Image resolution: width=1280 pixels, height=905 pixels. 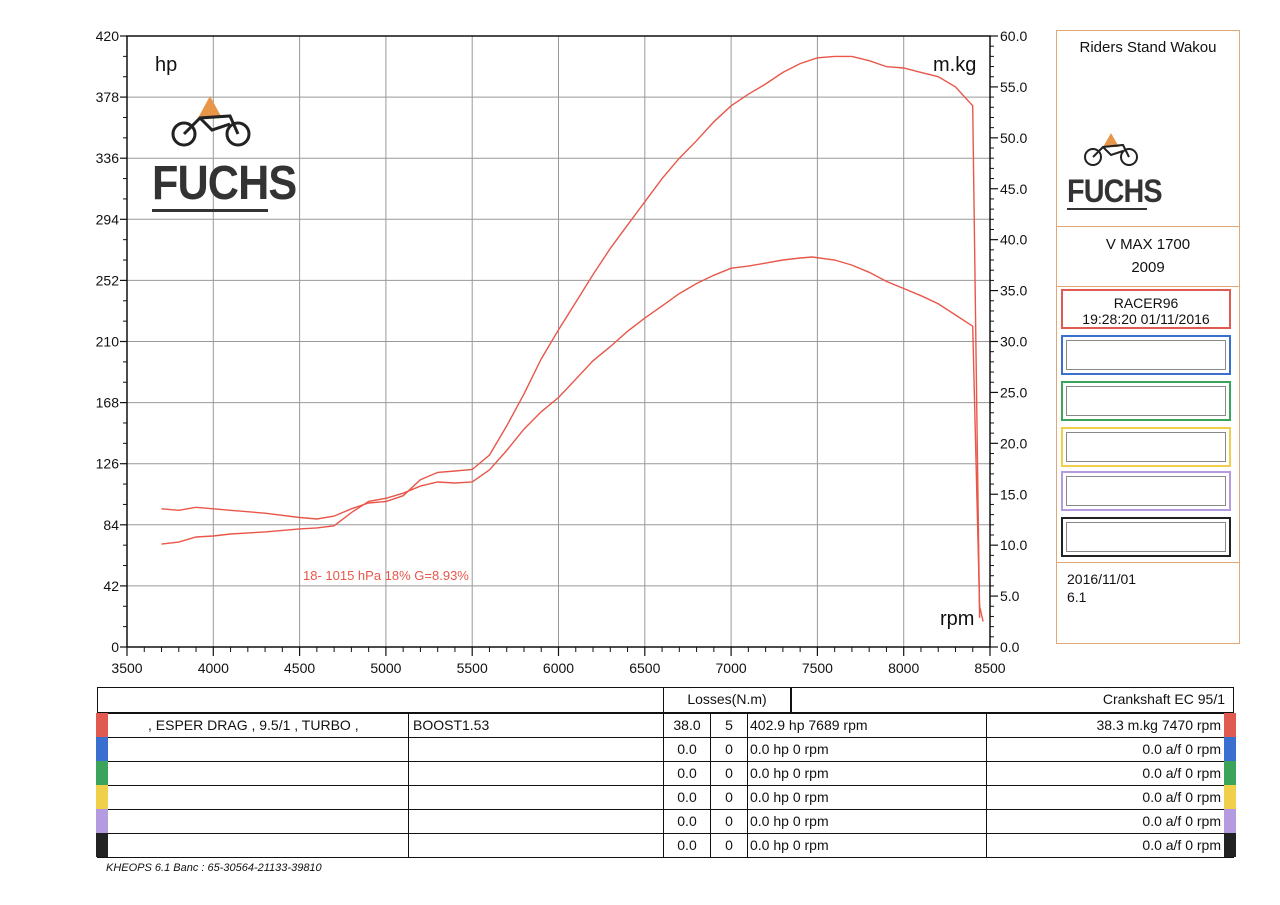 What do you see at coordinates (1077, 597) in the screenshot?
I see `software-version: 6.1` at bounding box center [1077, 597].